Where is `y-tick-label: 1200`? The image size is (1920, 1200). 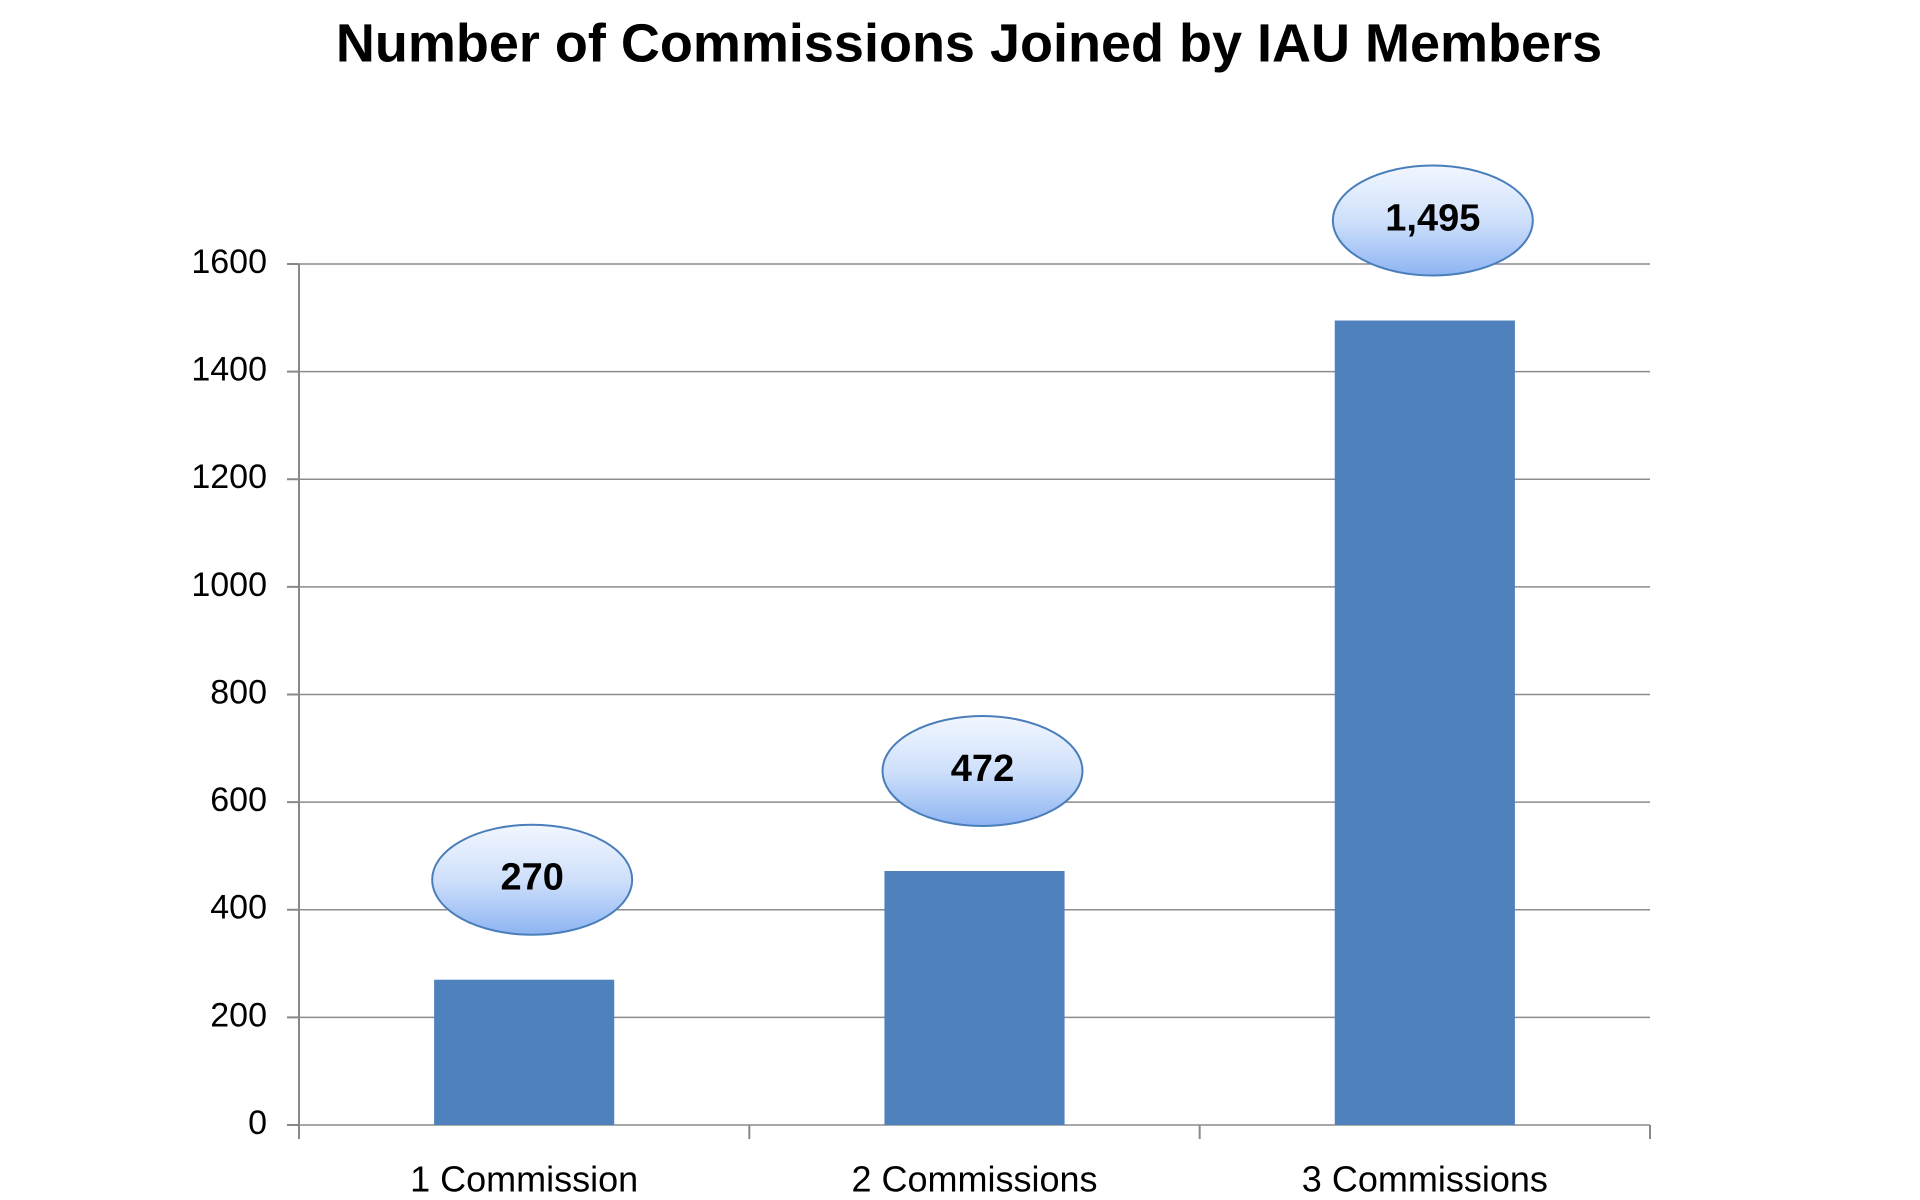 y-tick-label: 1200 is located at coordinates (229, 477).